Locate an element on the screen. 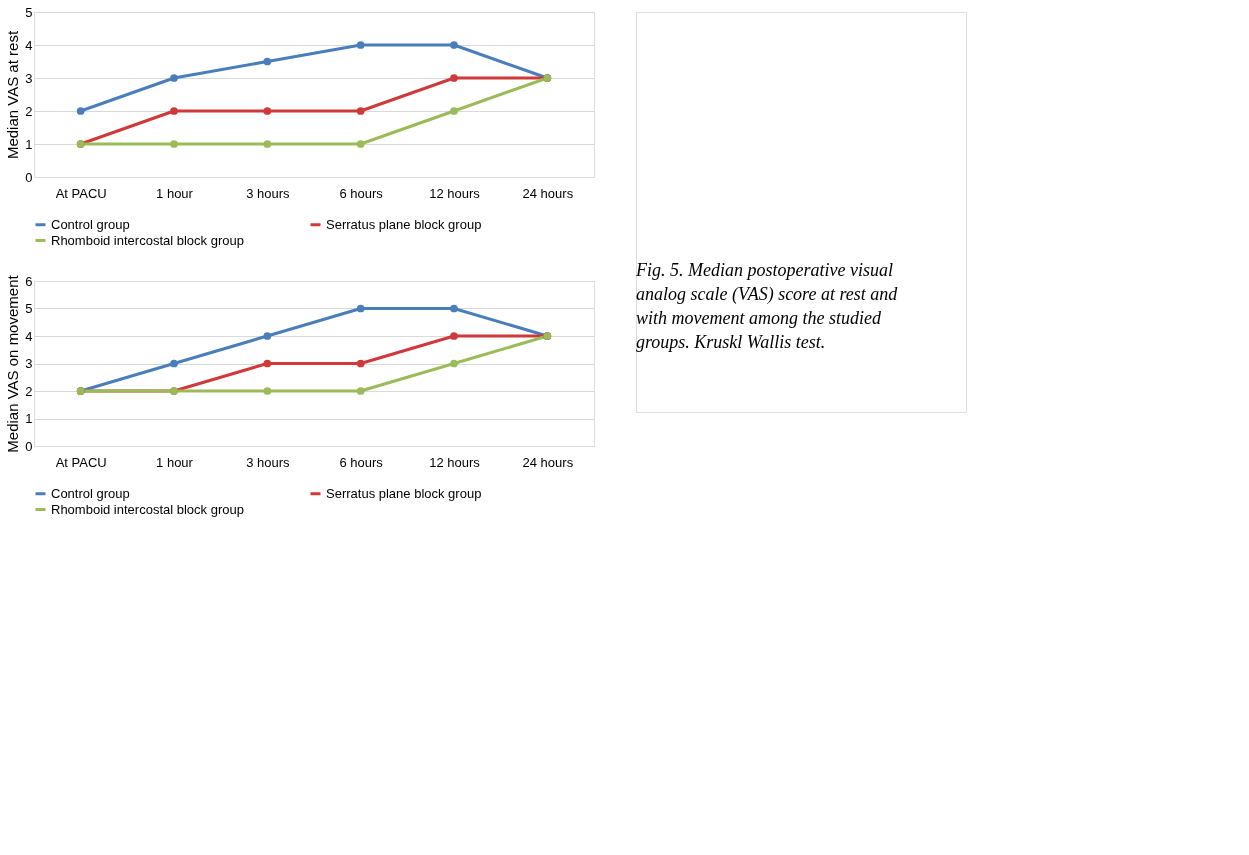 Image resolution: width=1249 pixels, height=855 pixels. y-tick-label: 6 is located at coordinates (29, 281).